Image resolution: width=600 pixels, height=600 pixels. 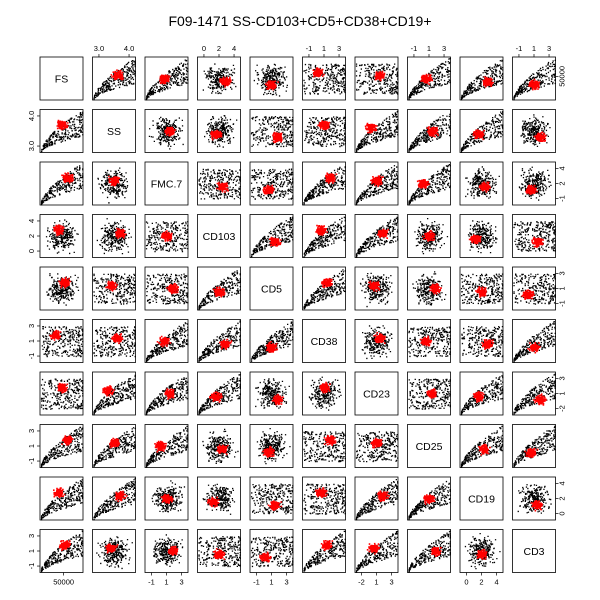 I want to click on variable-label: FMC.7, so click(x=167, y=185).